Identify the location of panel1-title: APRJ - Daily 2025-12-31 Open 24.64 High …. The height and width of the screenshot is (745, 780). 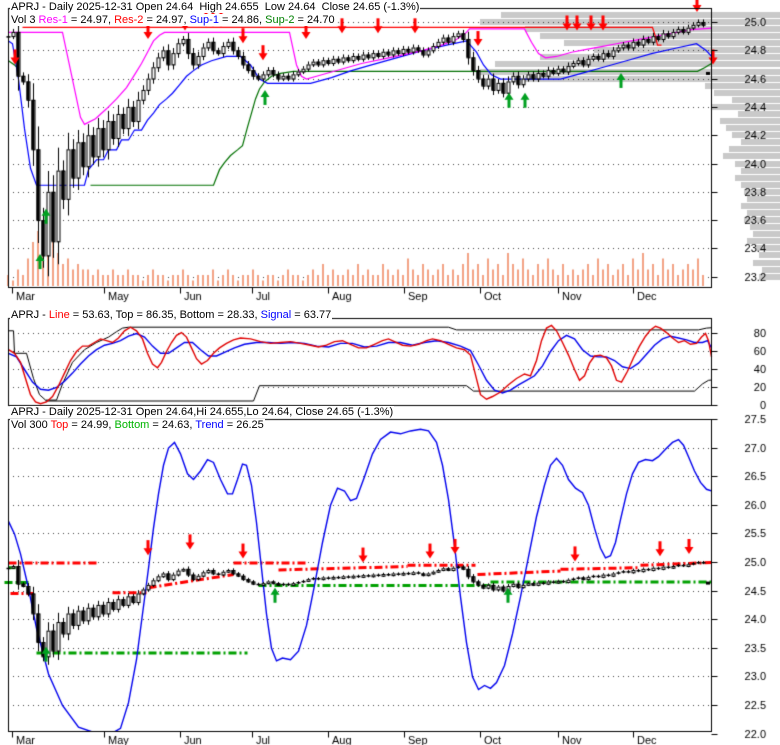
(215, 7).